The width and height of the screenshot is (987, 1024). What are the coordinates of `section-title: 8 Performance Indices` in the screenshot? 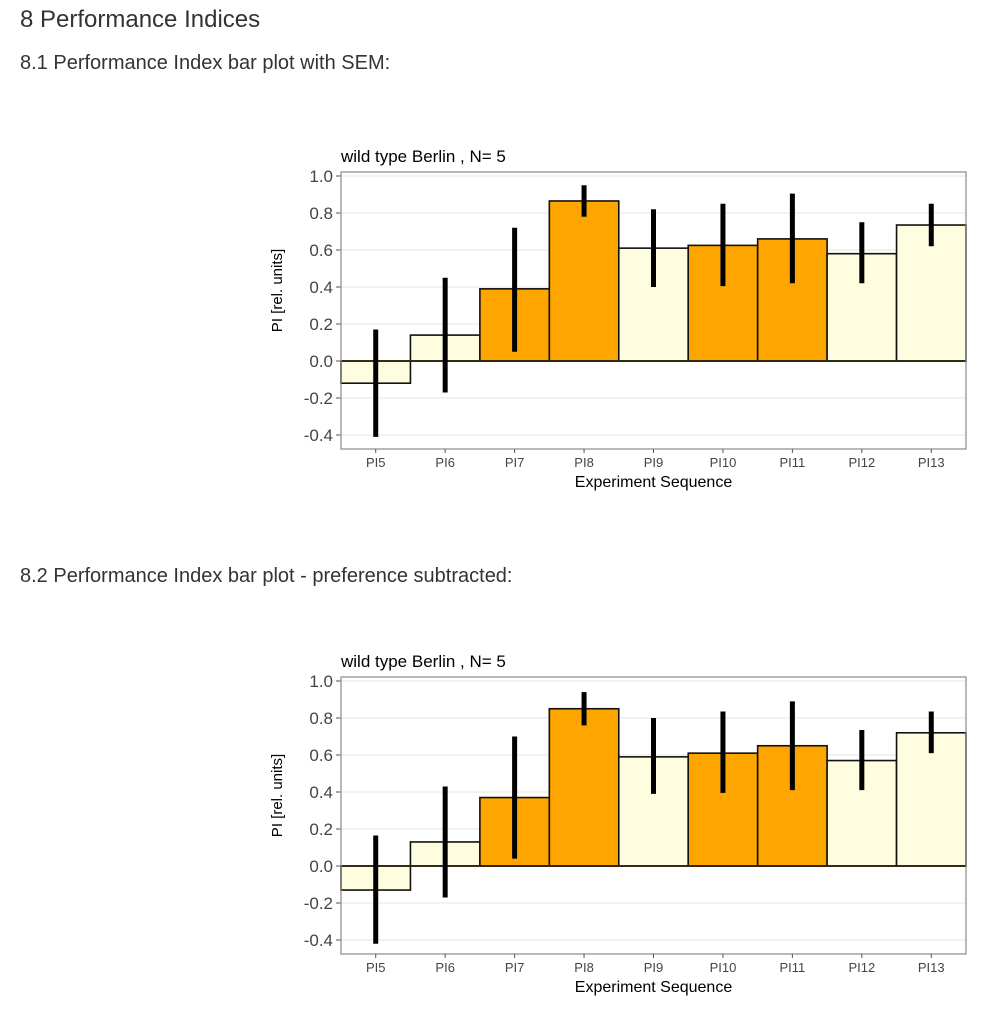 It's located at (140, 19).